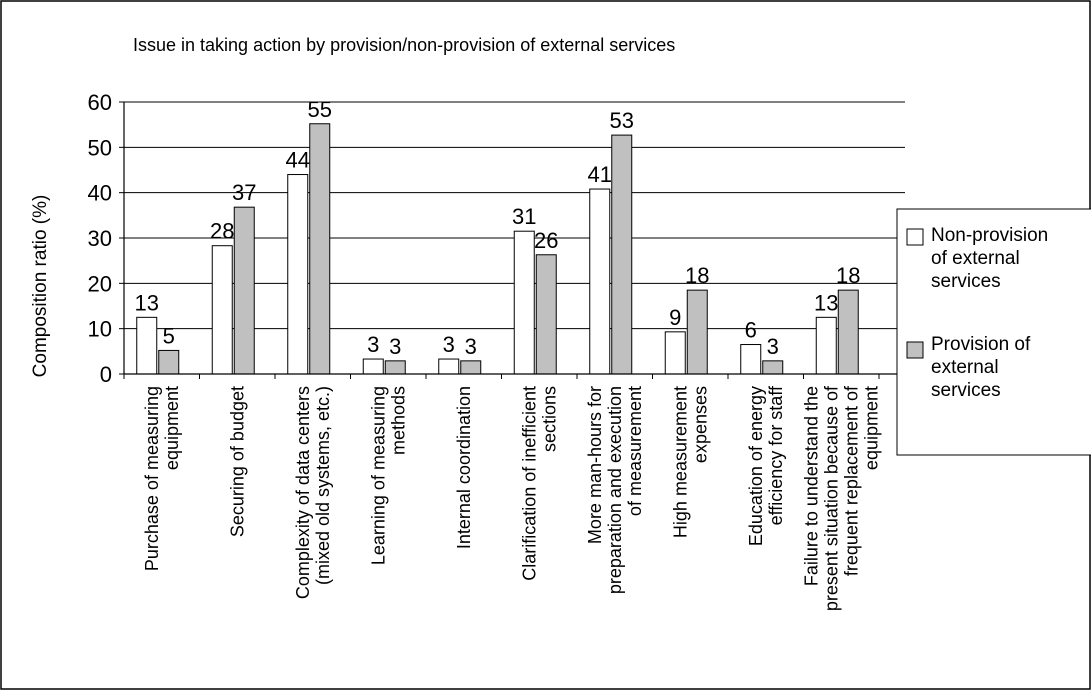  I want to click on data-label: 28, so click(222, 231).